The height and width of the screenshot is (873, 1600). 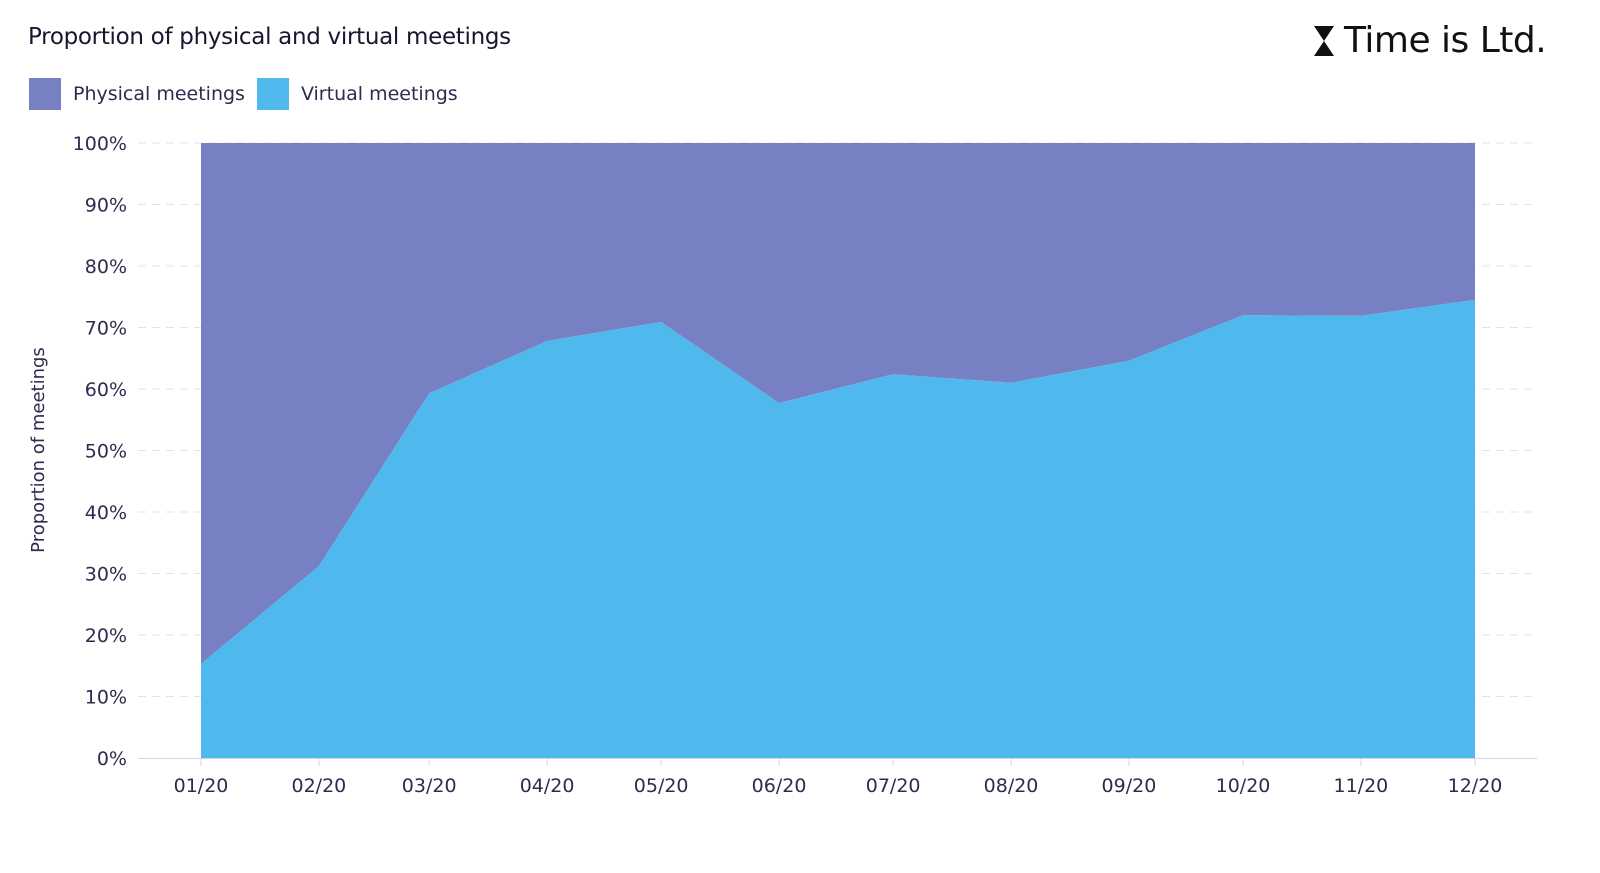 What do you see at coordinates (661, 786) in the screenshot?
I see `x-tick-label: 05/20` at bounding box center [661, 786].